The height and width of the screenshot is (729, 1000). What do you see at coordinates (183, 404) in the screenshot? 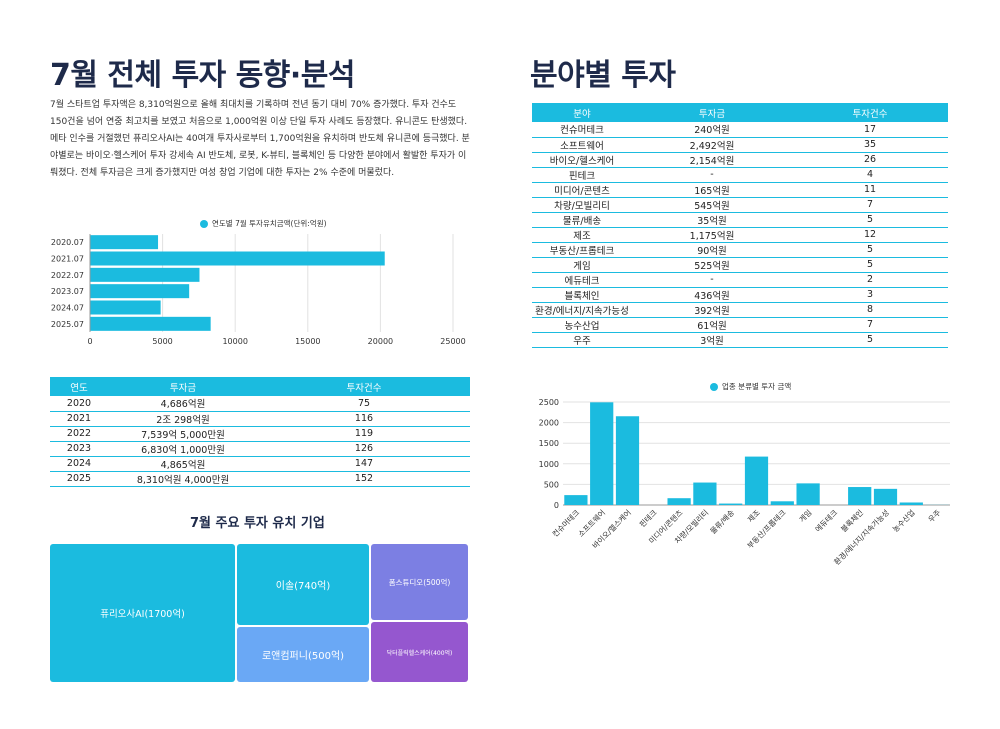
I see `table-cell: 4,686억원` at bounding box center [183, 404].